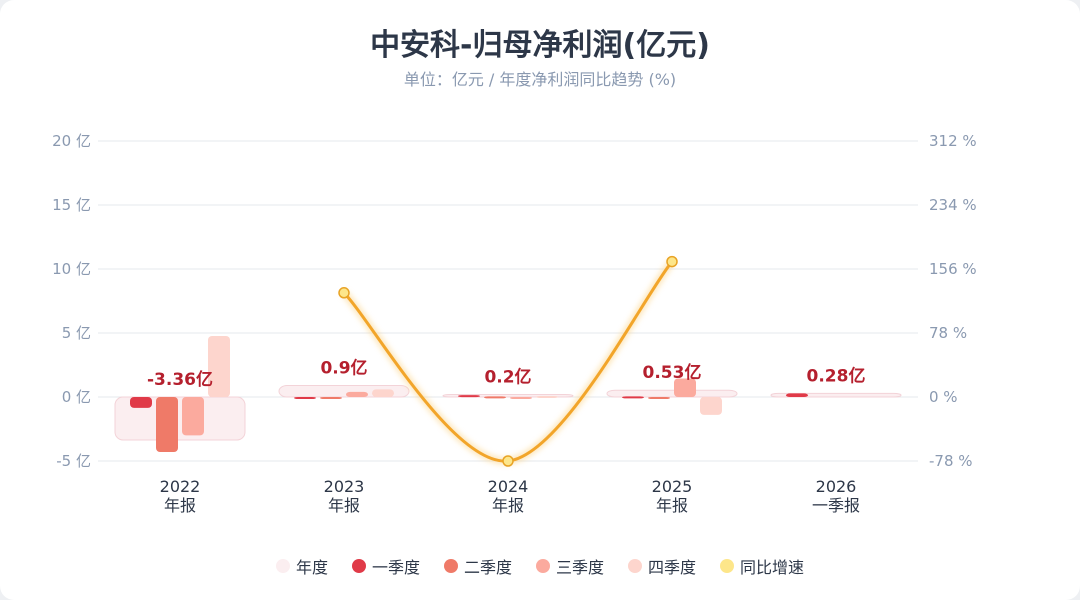 This screenshot has height=600, width=1080. What do you see at coordinates (71, 269) in the screenshot?
I see `left-tick-label: 10 亿` at bounding box center [71, 269].